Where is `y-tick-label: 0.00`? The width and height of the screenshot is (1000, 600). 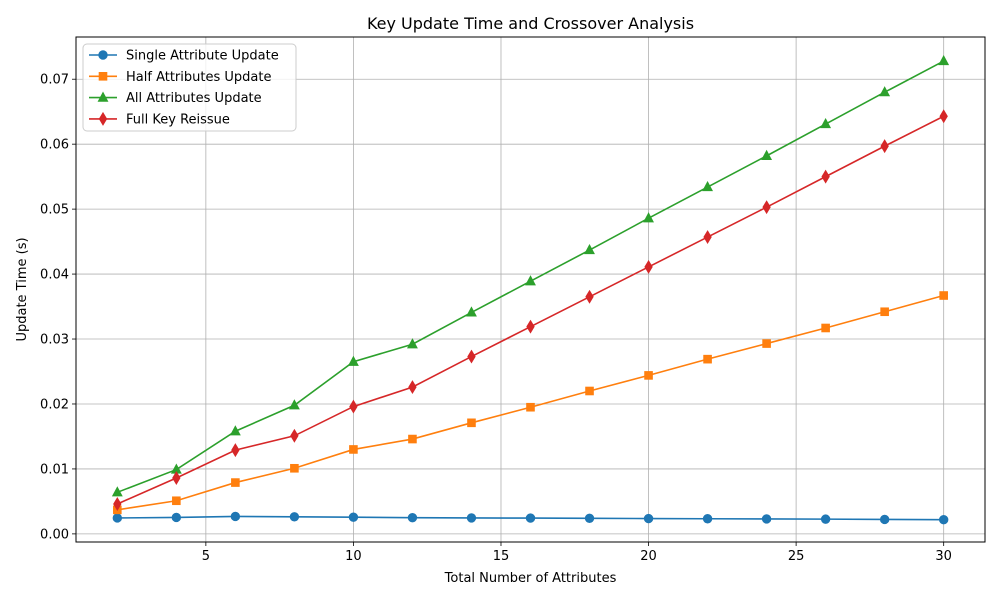 y-tick-label: 0.00 is located at coordinates (54, 534).